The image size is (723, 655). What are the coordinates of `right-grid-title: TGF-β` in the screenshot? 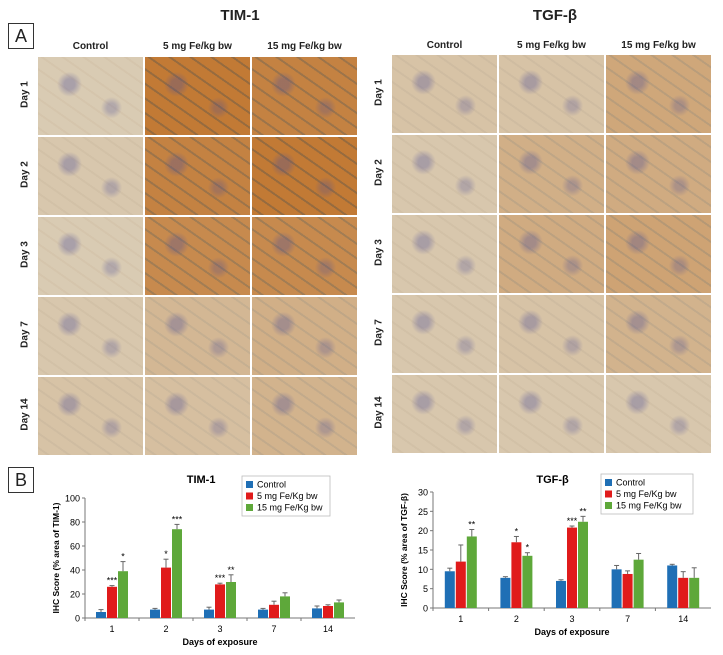 It's located at (555, 15).